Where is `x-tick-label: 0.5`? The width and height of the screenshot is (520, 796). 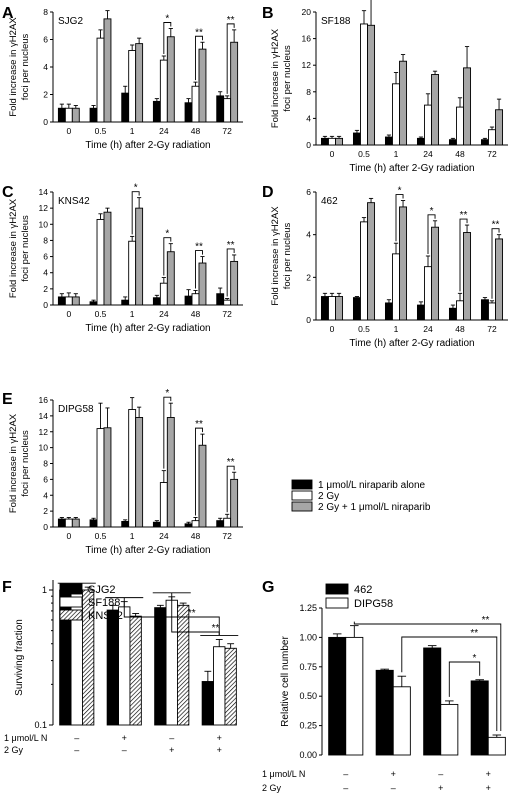
x-tick-label: 0.5 is located at coordinates (101, 536).